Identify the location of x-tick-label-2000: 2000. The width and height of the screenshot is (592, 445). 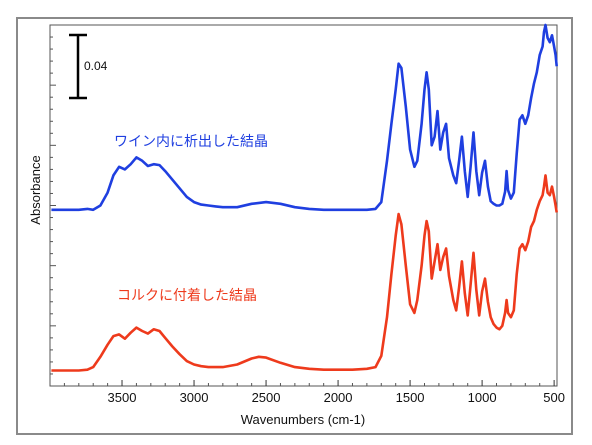
(338, 397).